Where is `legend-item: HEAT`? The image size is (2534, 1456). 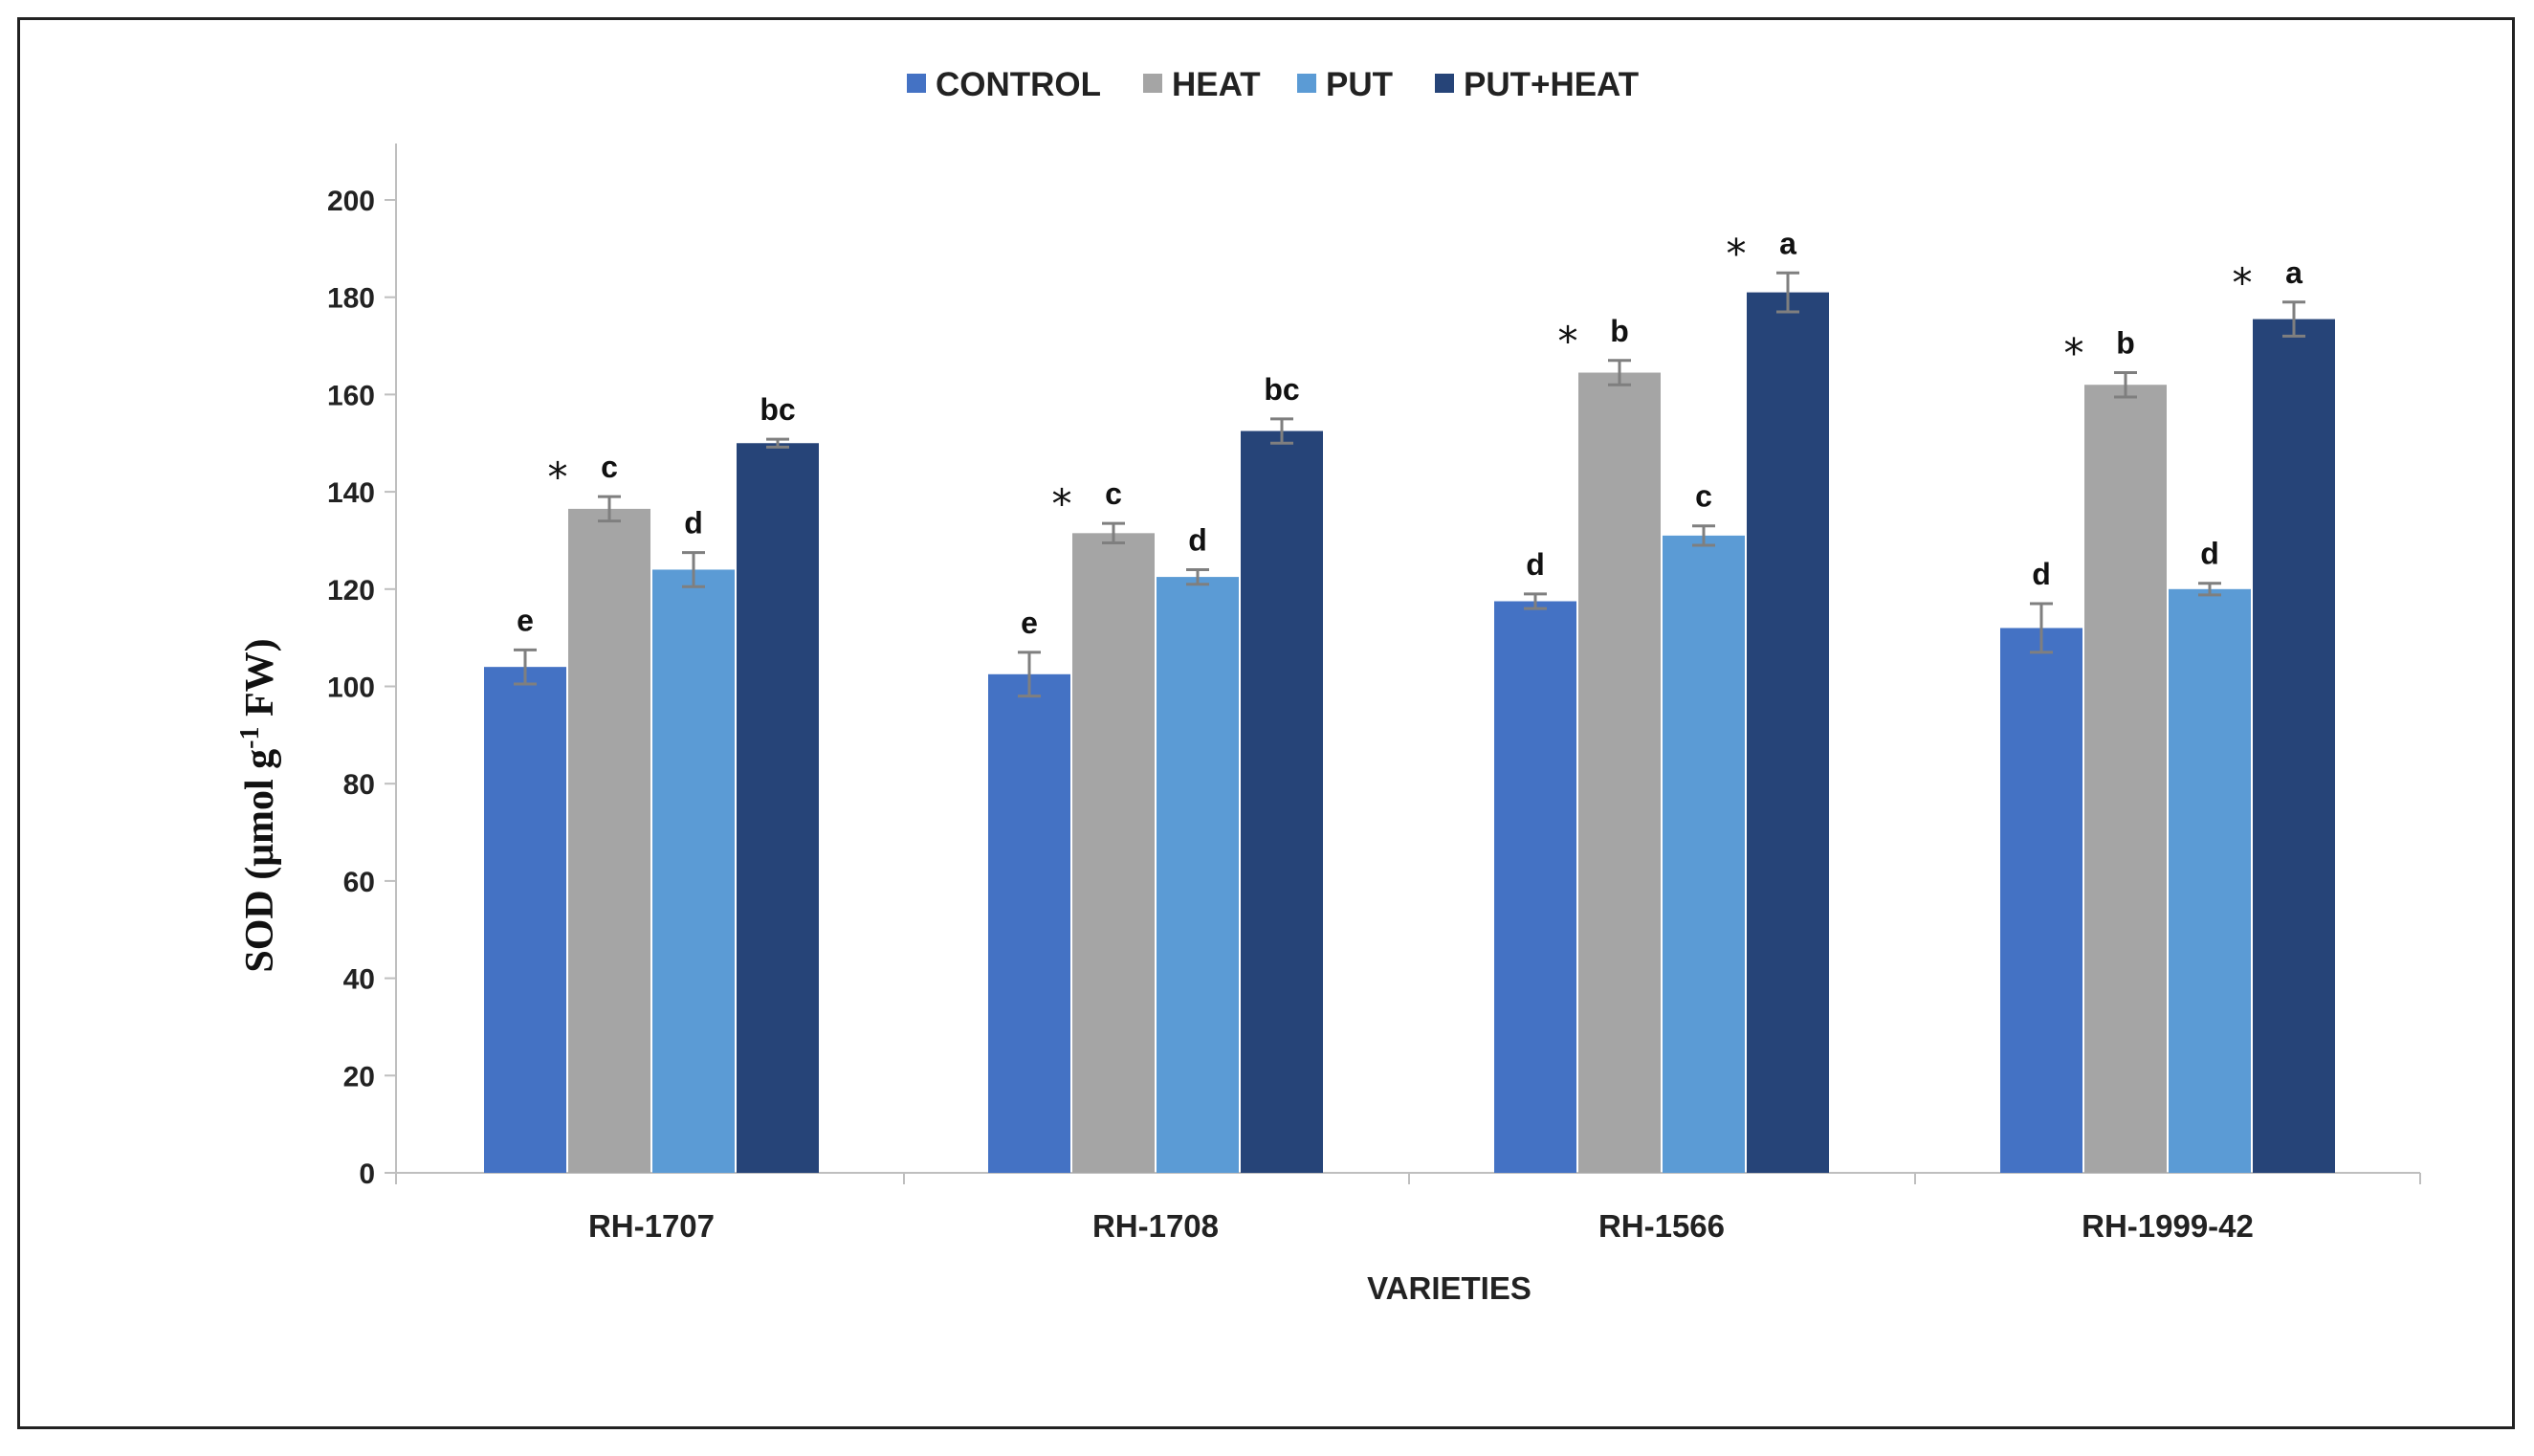 legend-item: HEAT is located at coordinates (1202, 85).